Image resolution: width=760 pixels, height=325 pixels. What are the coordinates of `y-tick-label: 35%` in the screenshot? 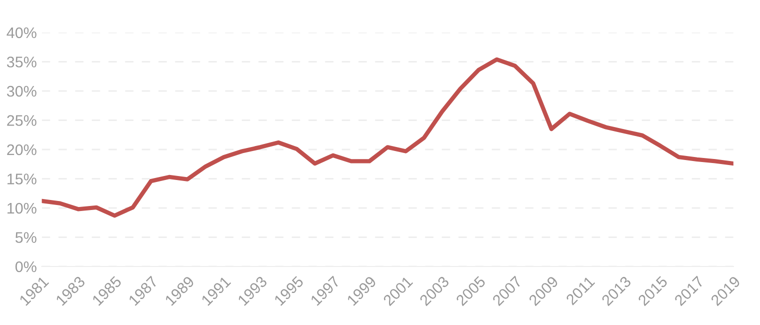 It's located at (21, 62).